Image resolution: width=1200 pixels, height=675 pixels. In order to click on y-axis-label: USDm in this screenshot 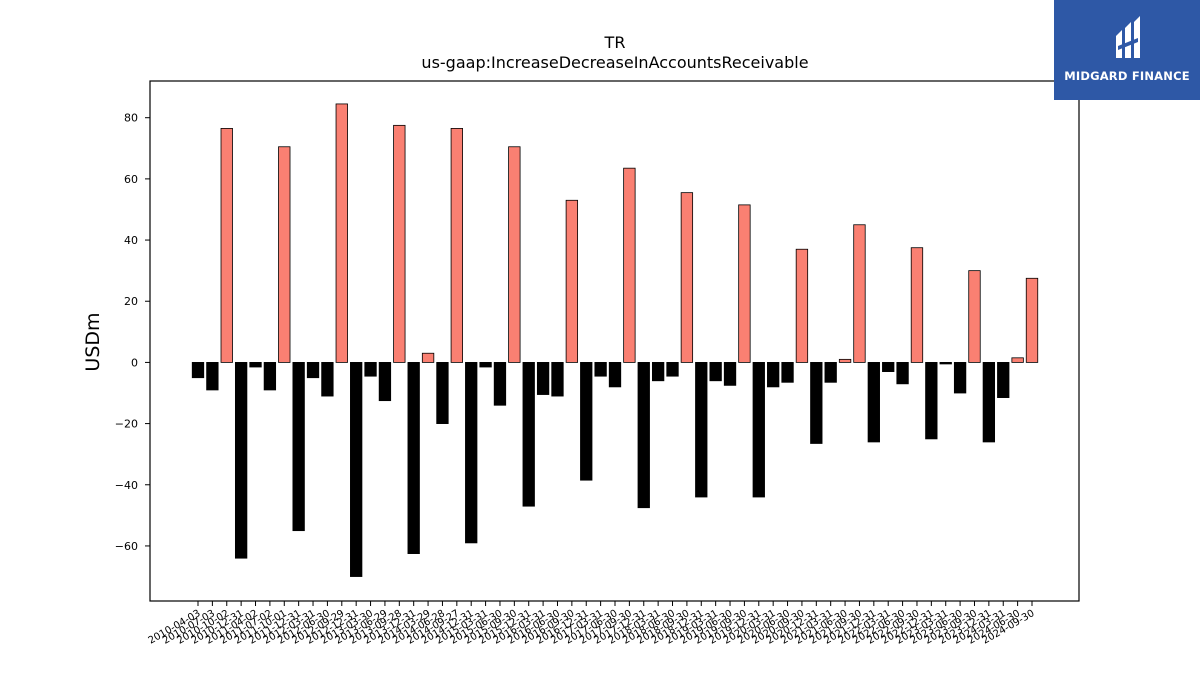, I will do `click(93, 341)`.